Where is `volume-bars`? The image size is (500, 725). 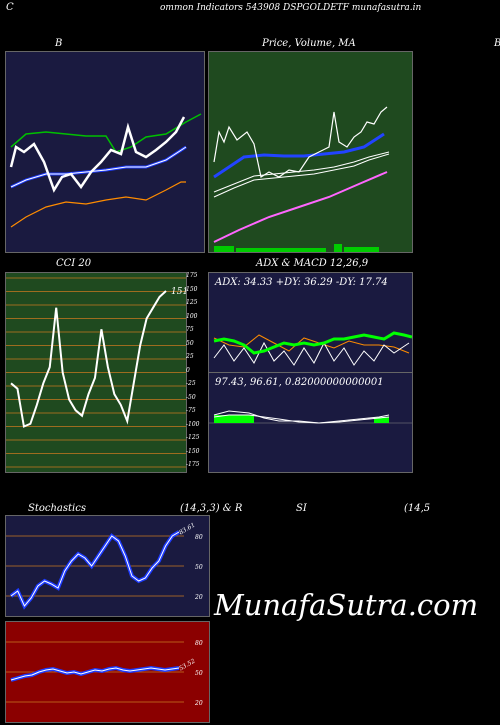
volume-bars is located at coordinates (296, 248).